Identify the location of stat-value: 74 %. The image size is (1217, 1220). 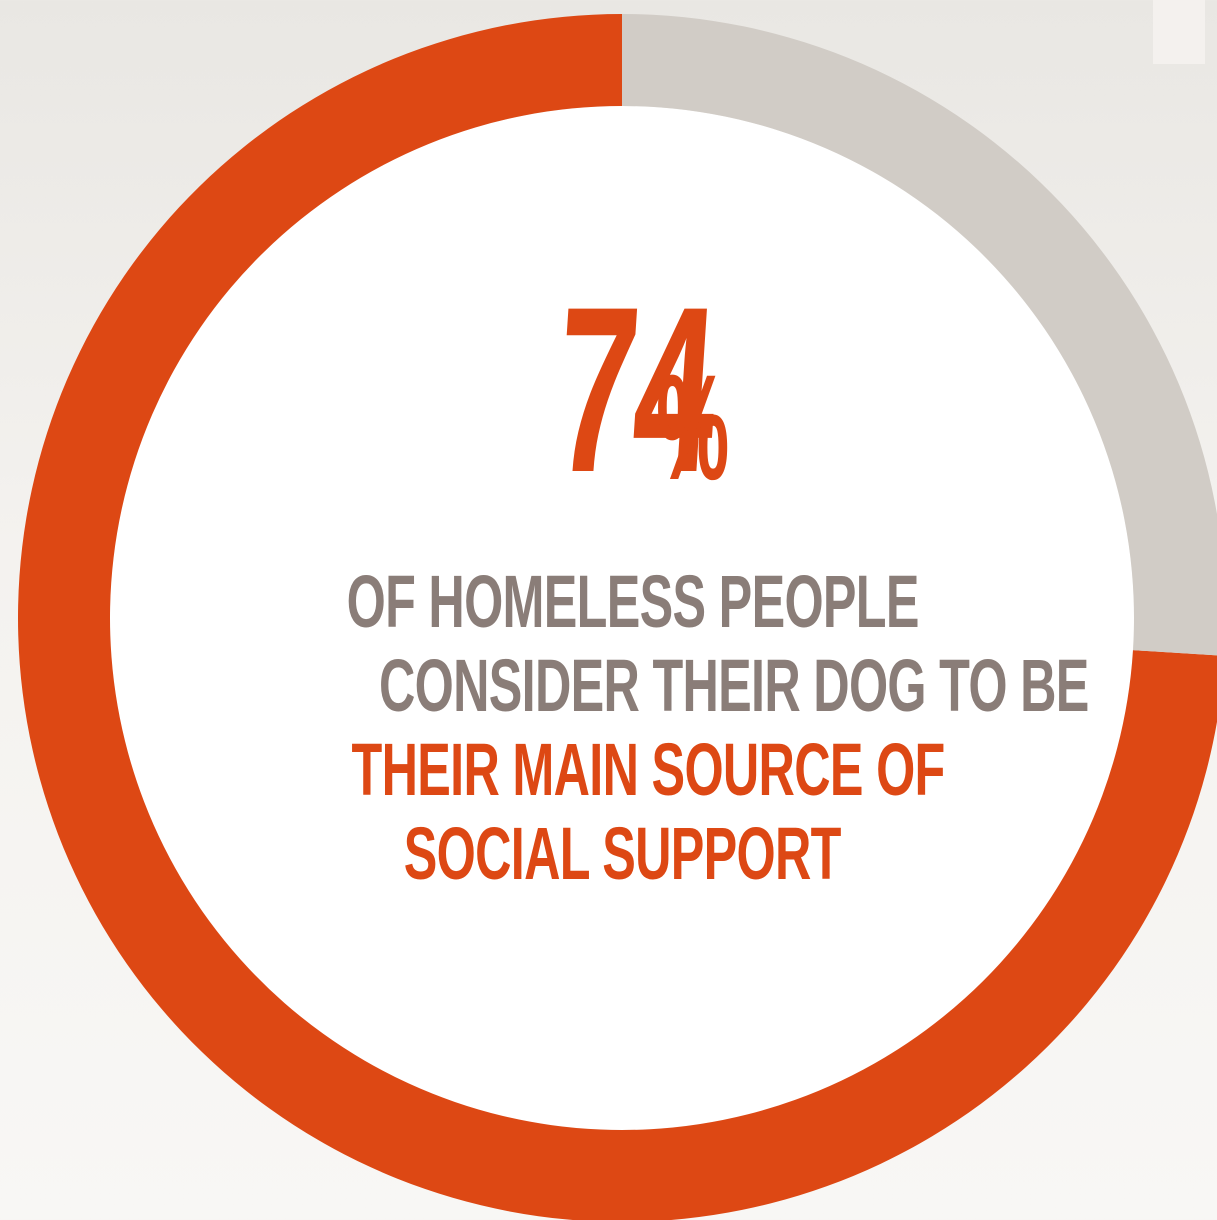
(622, 387).